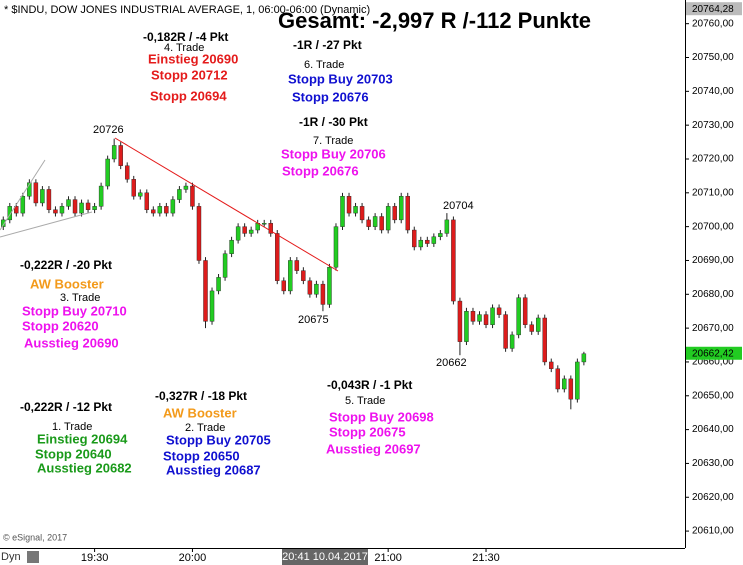 The height and width of the screenshot is (565, 743). I want to click on mode-icon, so click(33, 557).